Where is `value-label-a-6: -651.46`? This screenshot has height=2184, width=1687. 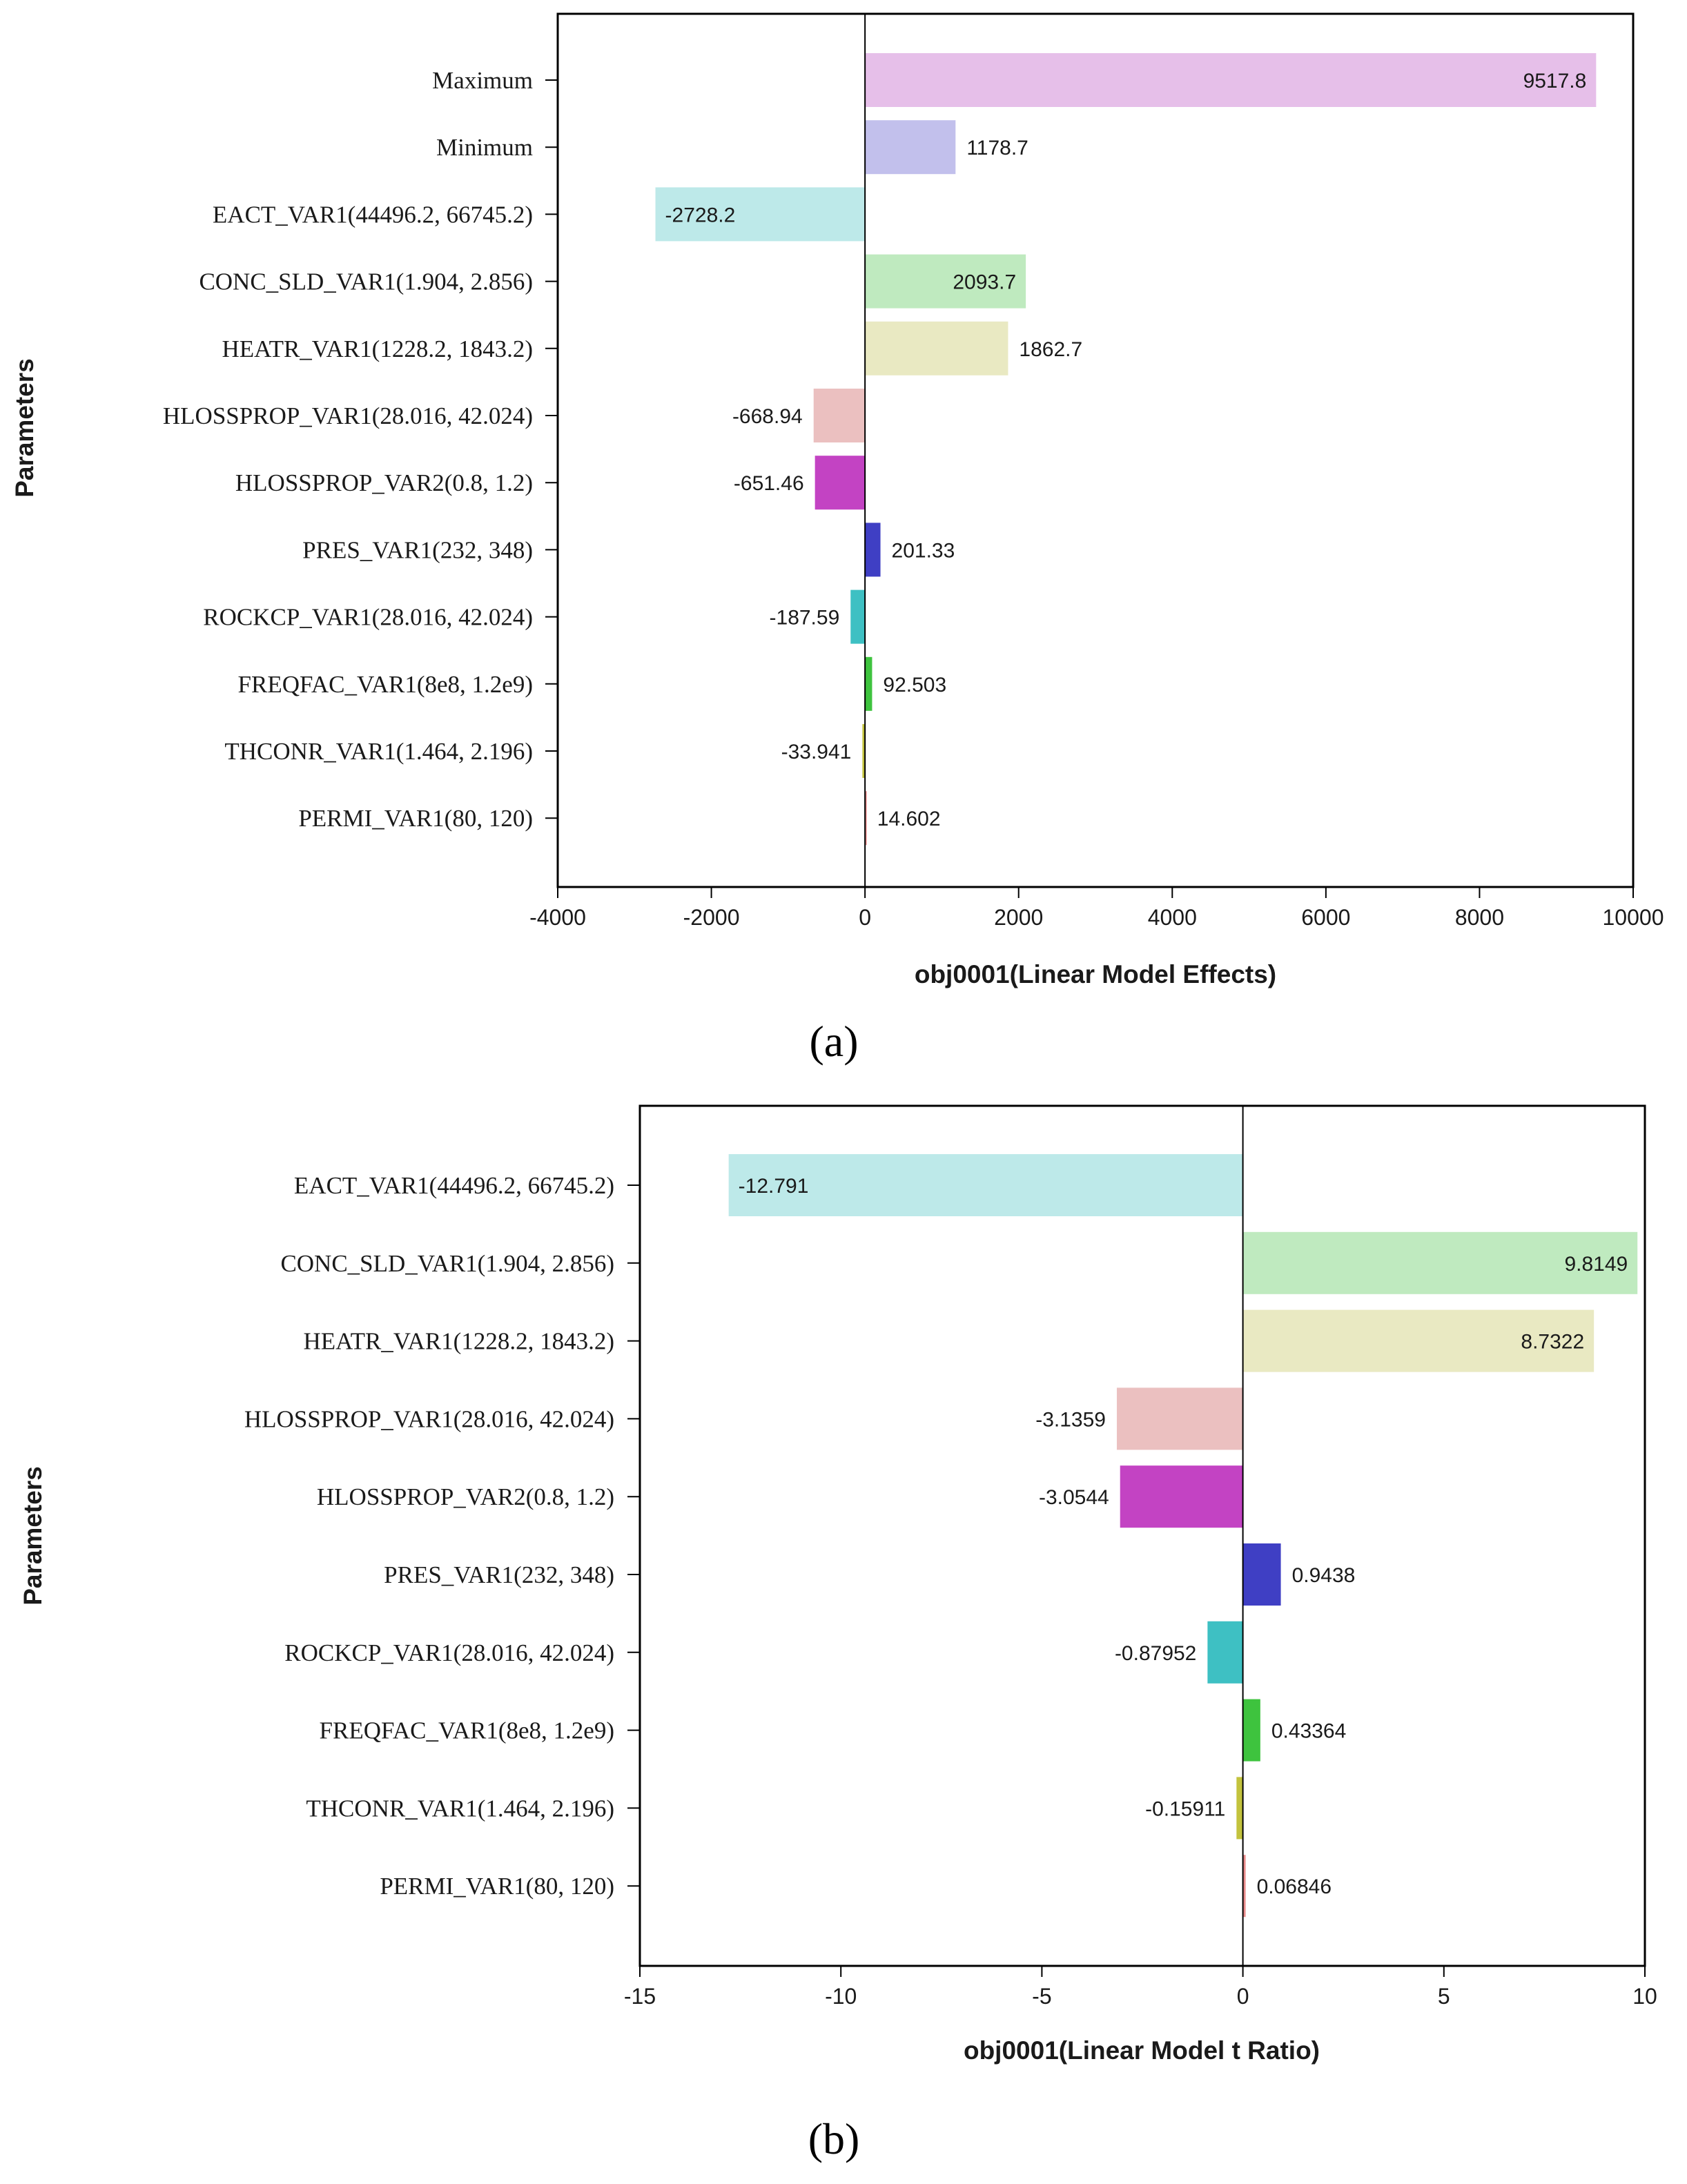
value-label-a-6: -651.46 is located at coordinates (769, 483).